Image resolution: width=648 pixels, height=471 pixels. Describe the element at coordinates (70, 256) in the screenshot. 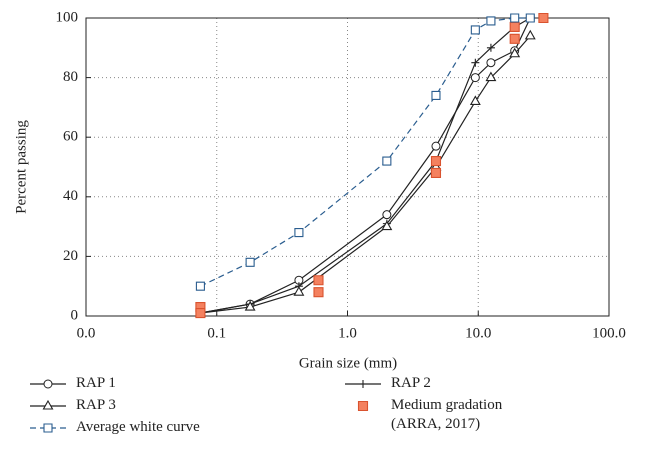

I see `y-tick-label: 20` at that location.